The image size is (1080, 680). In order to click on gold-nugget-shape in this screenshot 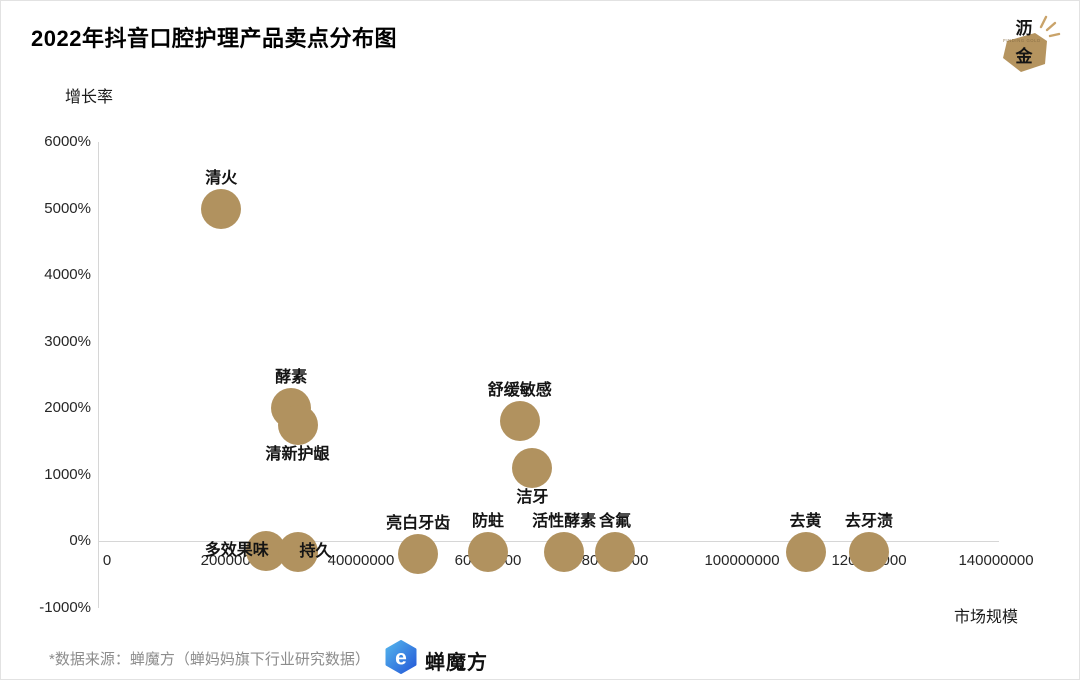, I will do `click(1025, 52)`.